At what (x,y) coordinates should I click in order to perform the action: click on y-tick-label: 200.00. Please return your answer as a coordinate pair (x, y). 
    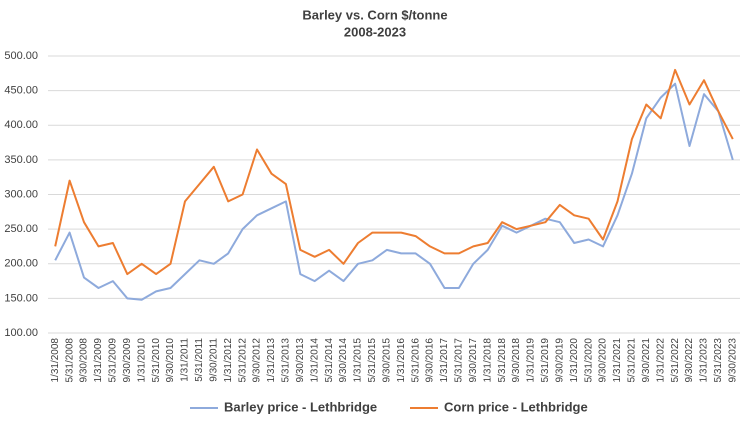
    Looking at the image, I should click on (21, 264).